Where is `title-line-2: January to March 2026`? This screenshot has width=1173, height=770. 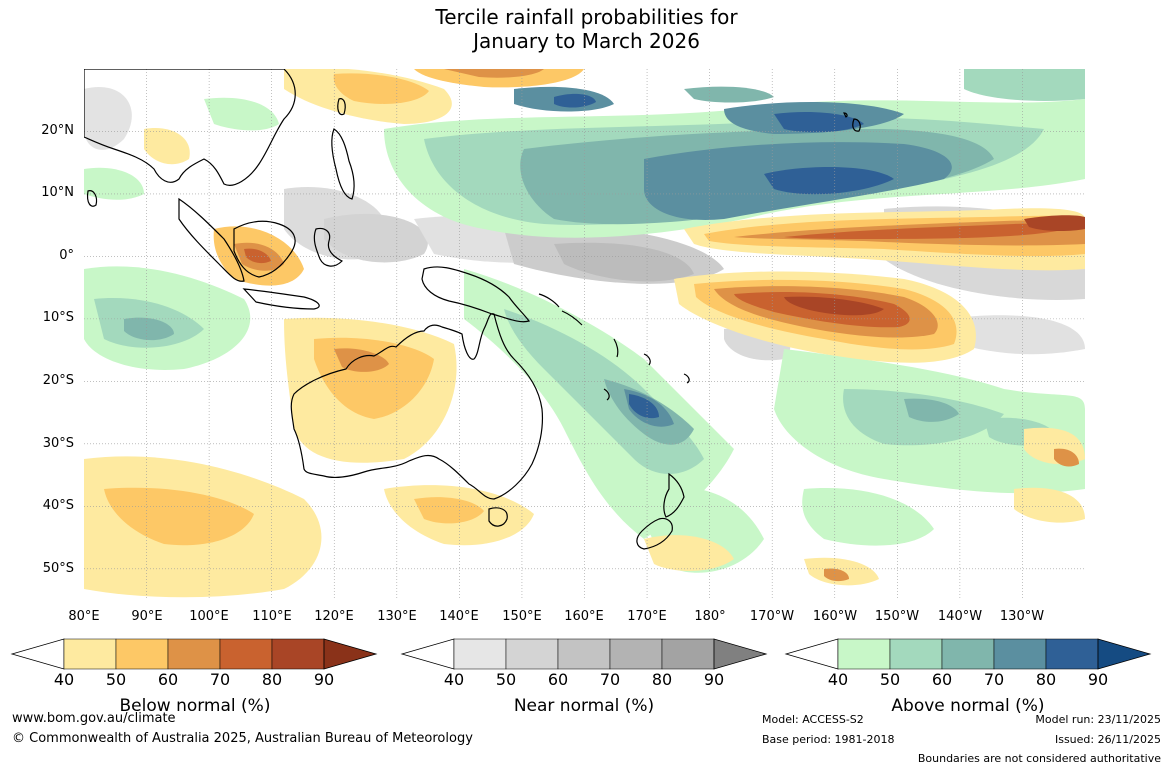
title-line-2: January to March 2026 is located at coordinates (586, 41).